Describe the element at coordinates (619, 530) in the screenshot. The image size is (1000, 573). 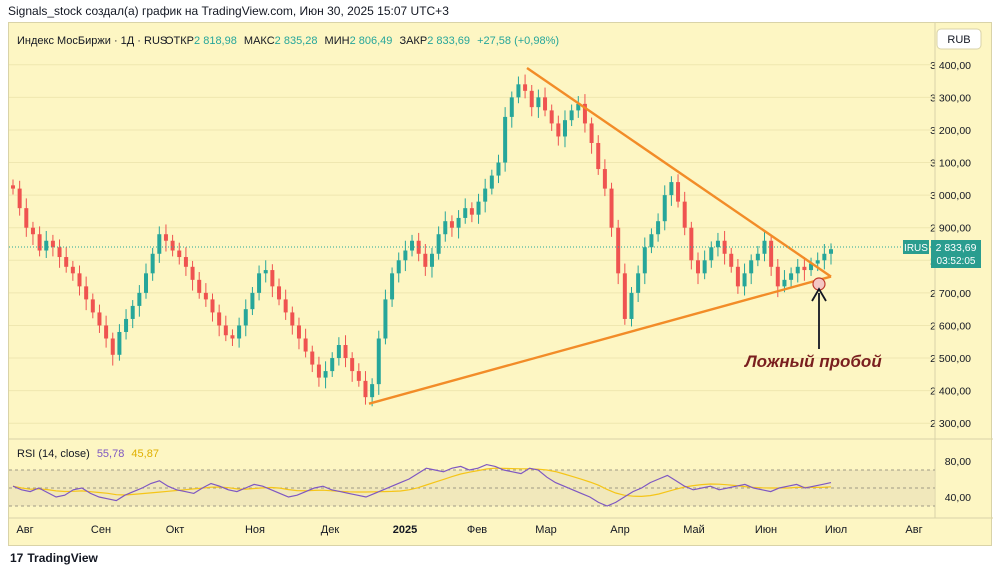
I see `time-tick: Апр` at that location.